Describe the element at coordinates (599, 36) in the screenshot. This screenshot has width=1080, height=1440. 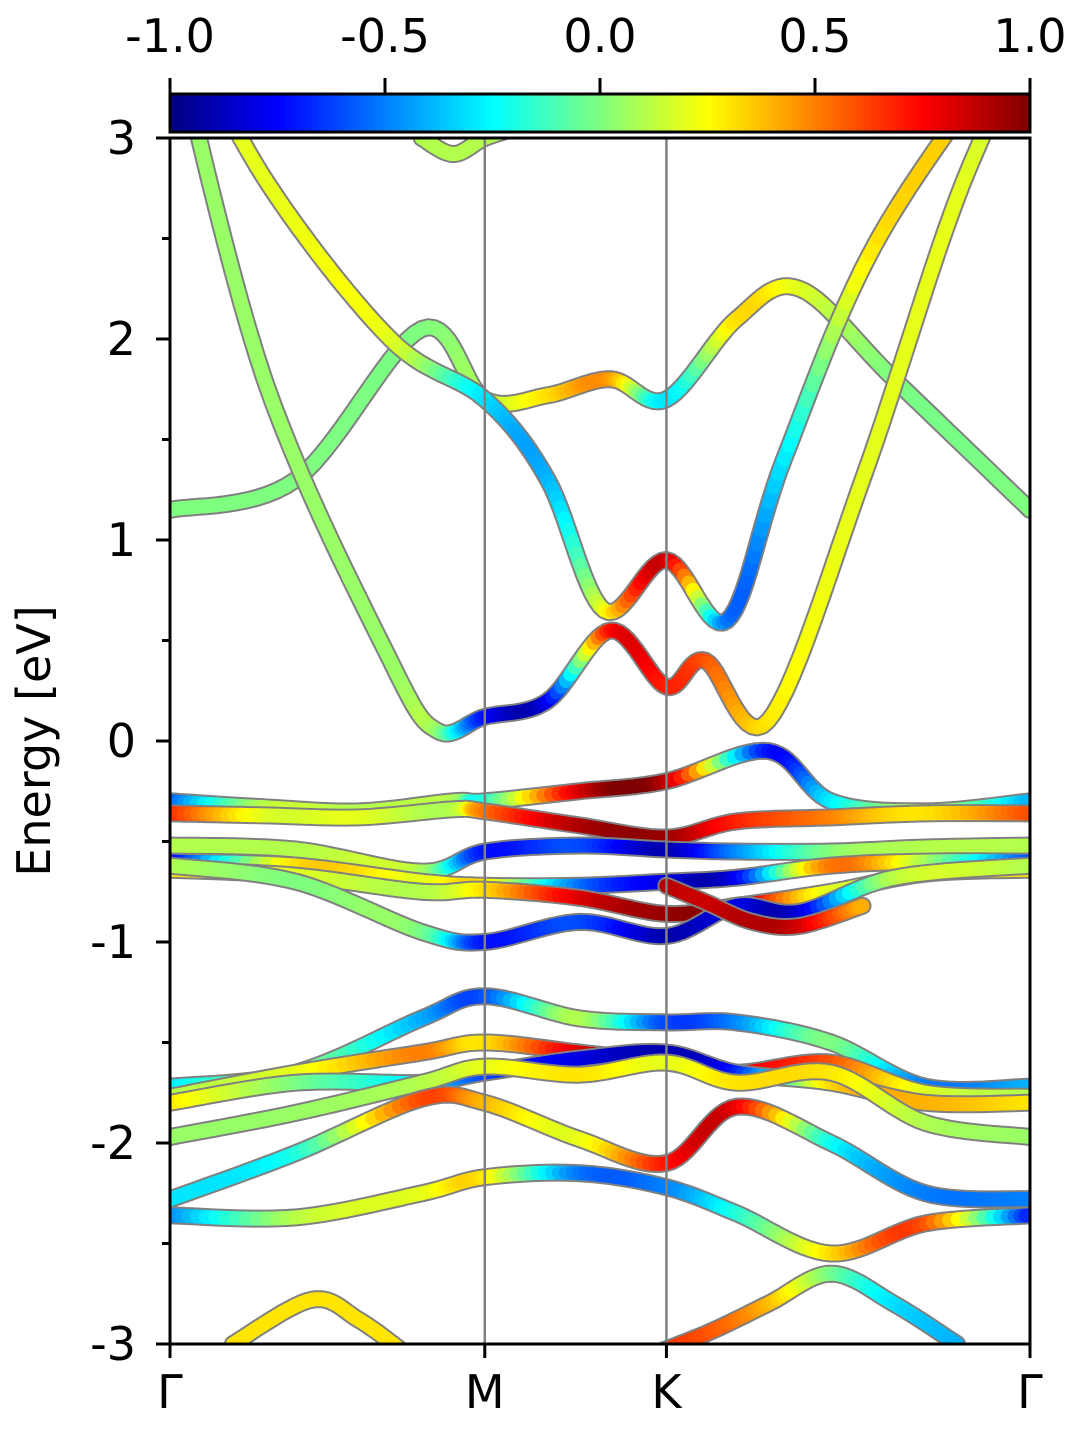
I see `colorbar-tick-label: 0.0` at that location.